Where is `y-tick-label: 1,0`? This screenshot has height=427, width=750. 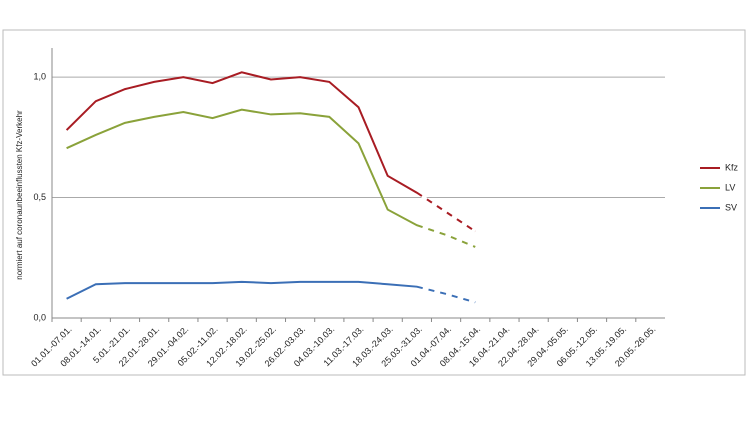
y-tick-label: 1,0 is located at coordinates (39, 76).